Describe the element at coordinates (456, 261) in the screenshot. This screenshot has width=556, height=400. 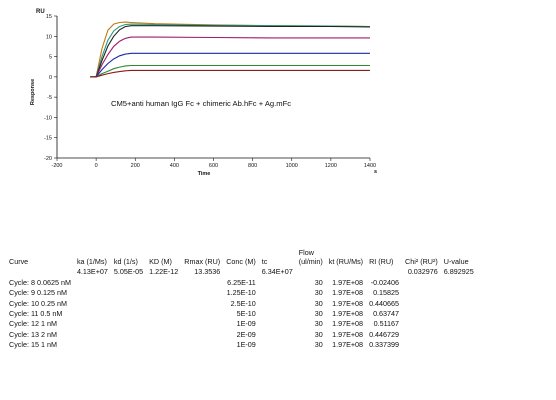
I see `header-uvalue: U-value` at that location.